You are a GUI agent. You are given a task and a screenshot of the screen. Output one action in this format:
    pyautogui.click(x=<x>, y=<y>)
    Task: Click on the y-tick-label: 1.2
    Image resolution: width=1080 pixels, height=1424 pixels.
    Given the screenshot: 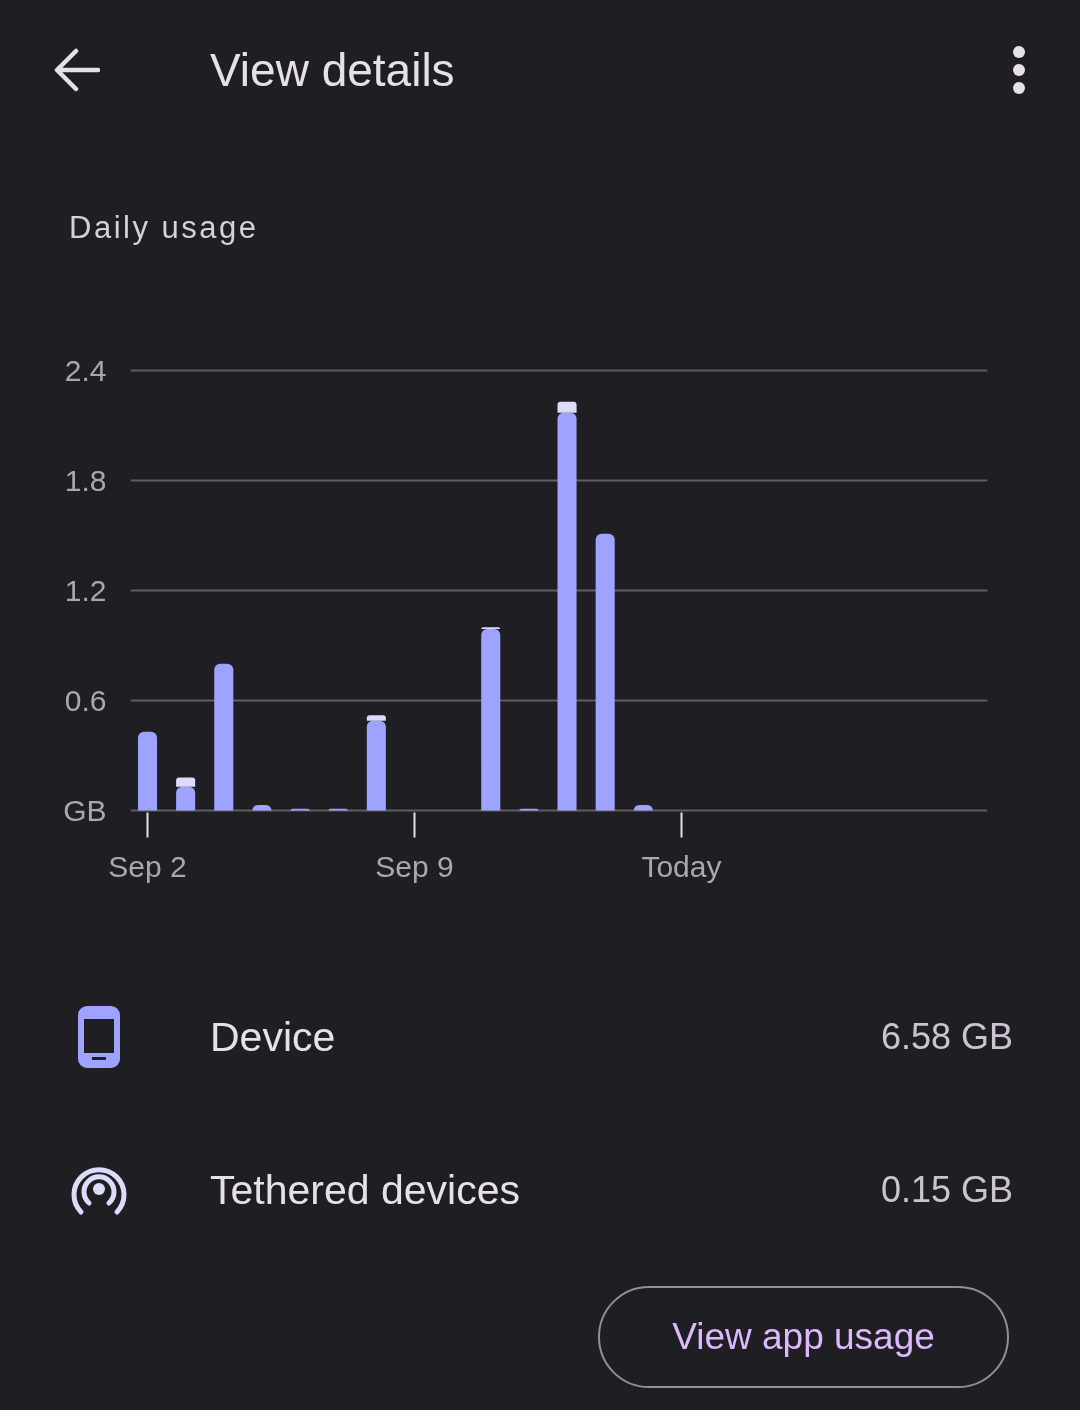 What is the action you would take?
    pyautogui.click(x=85, y=590)
    